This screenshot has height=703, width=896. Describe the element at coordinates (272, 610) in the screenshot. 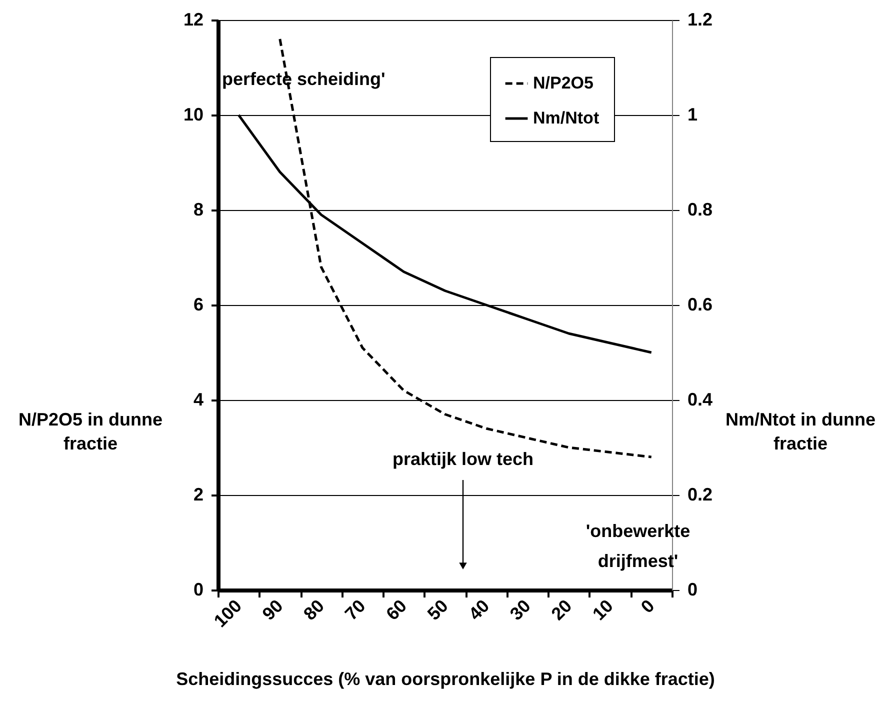

I see `x-tick-label: 90` at that location.